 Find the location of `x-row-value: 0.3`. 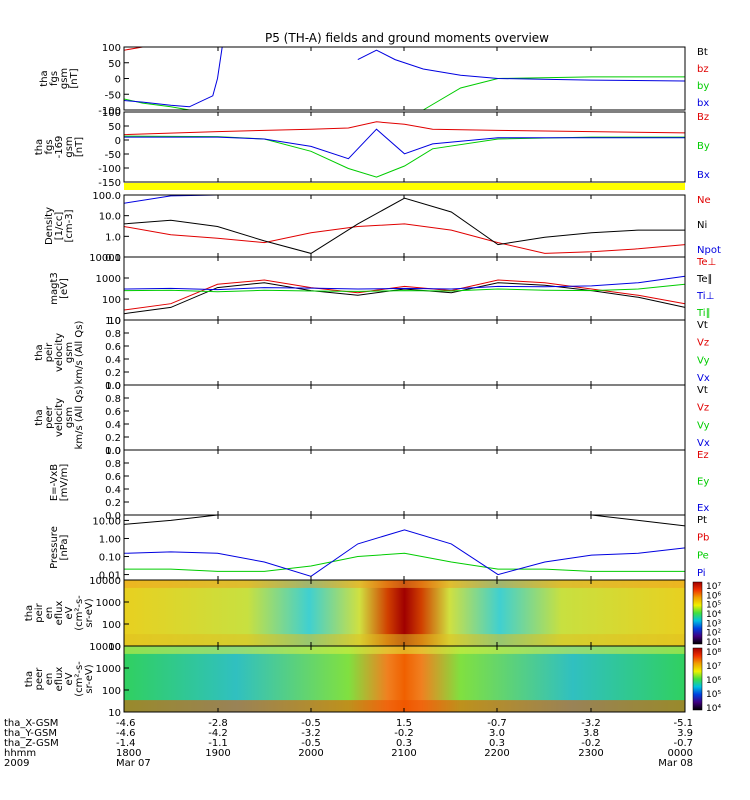

x-row-value: 0.3 is located at coordinates (497, 743).